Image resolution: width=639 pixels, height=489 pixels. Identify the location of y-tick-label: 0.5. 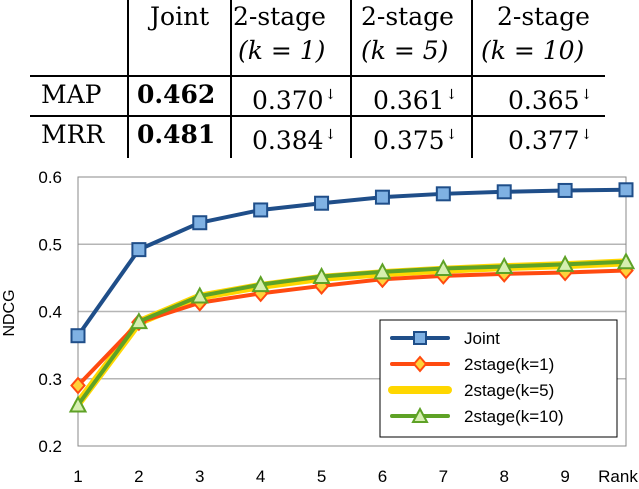
(50, 244).